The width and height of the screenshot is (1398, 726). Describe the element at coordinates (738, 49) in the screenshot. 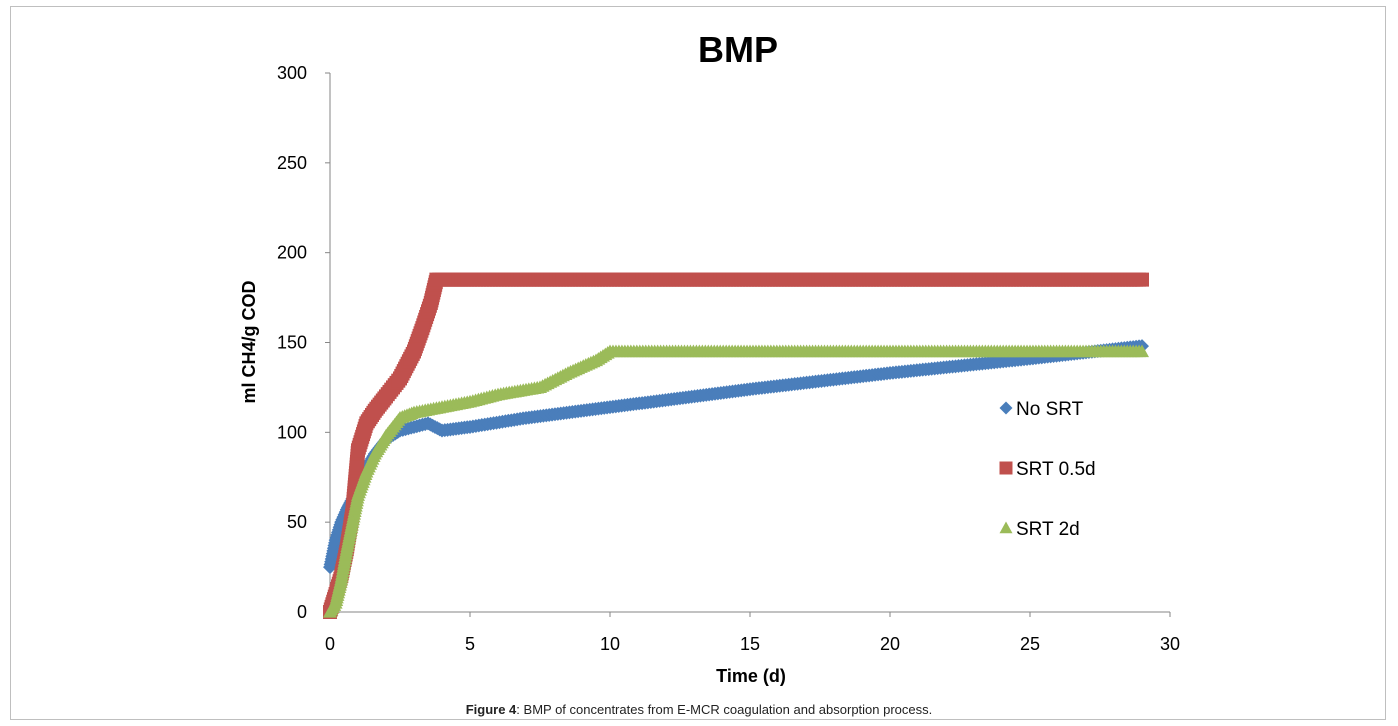

I see `chart-title: BMP` at that location.